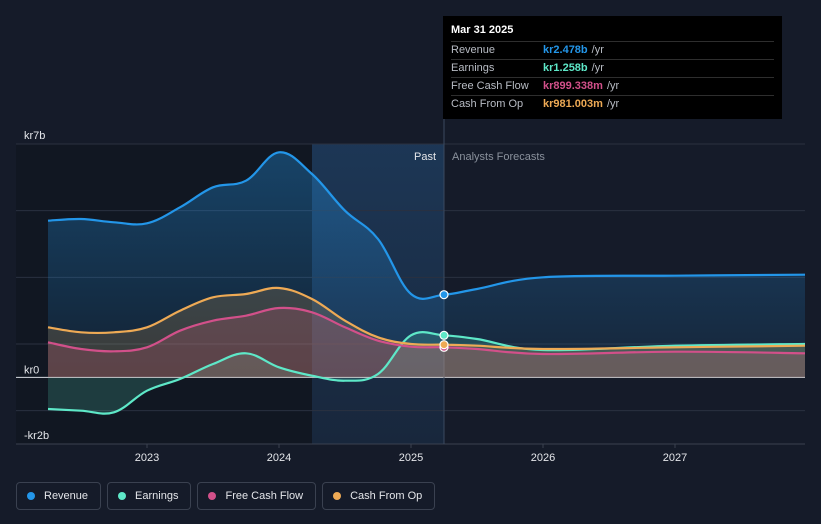 The height and width of the screenshot is (524, 821). Describe the element at coordinates (157, 496) in the screenshot. I see `legend-label: Earnings` at that location.